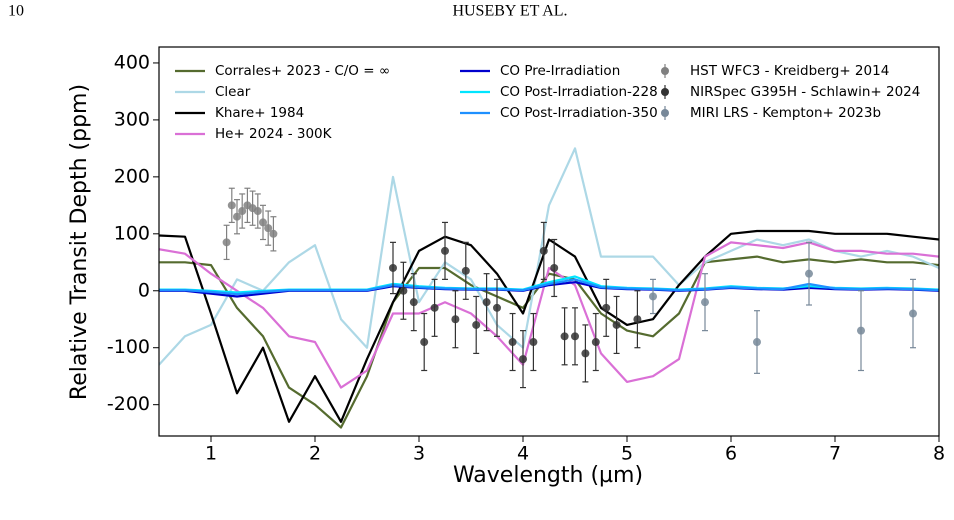 This screenshot has height=520, width=954. What do you see at coordinates (835, 454) in the screenshot?
I see `x-tick-label: 7` at bounding box center [835, 454].